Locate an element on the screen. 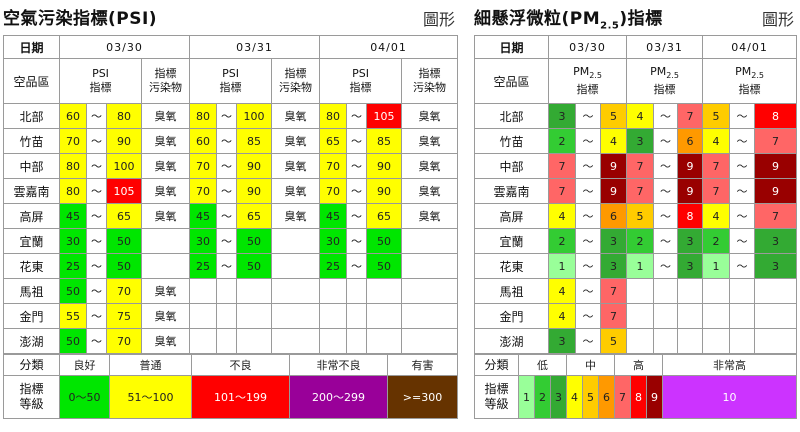  pm25-area-name: 中部 is located at coordinates (511, 166).